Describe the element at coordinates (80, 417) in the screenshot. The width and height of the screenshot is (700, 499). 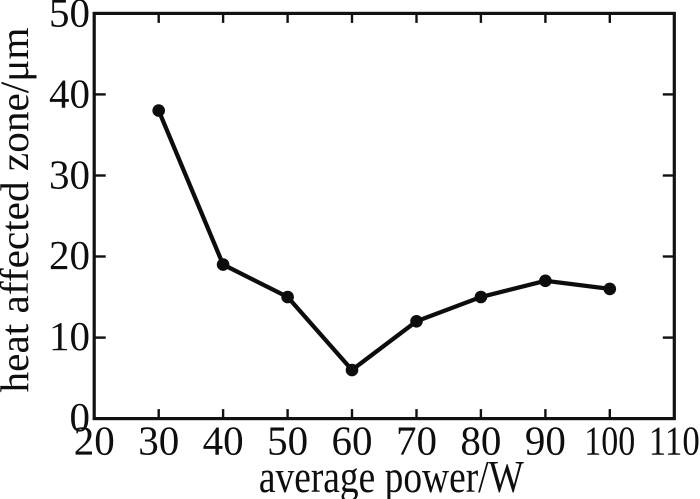
I see `svg-text: 0` at that location.